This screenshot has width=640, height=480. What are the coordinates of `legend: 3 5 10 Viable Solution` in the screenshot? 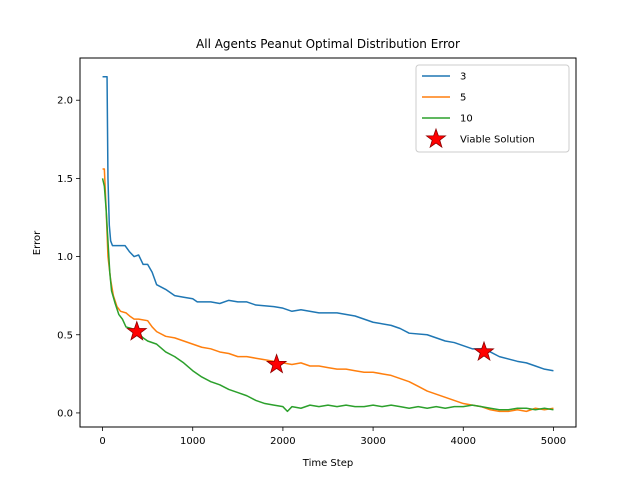 It's located at (492, 108).